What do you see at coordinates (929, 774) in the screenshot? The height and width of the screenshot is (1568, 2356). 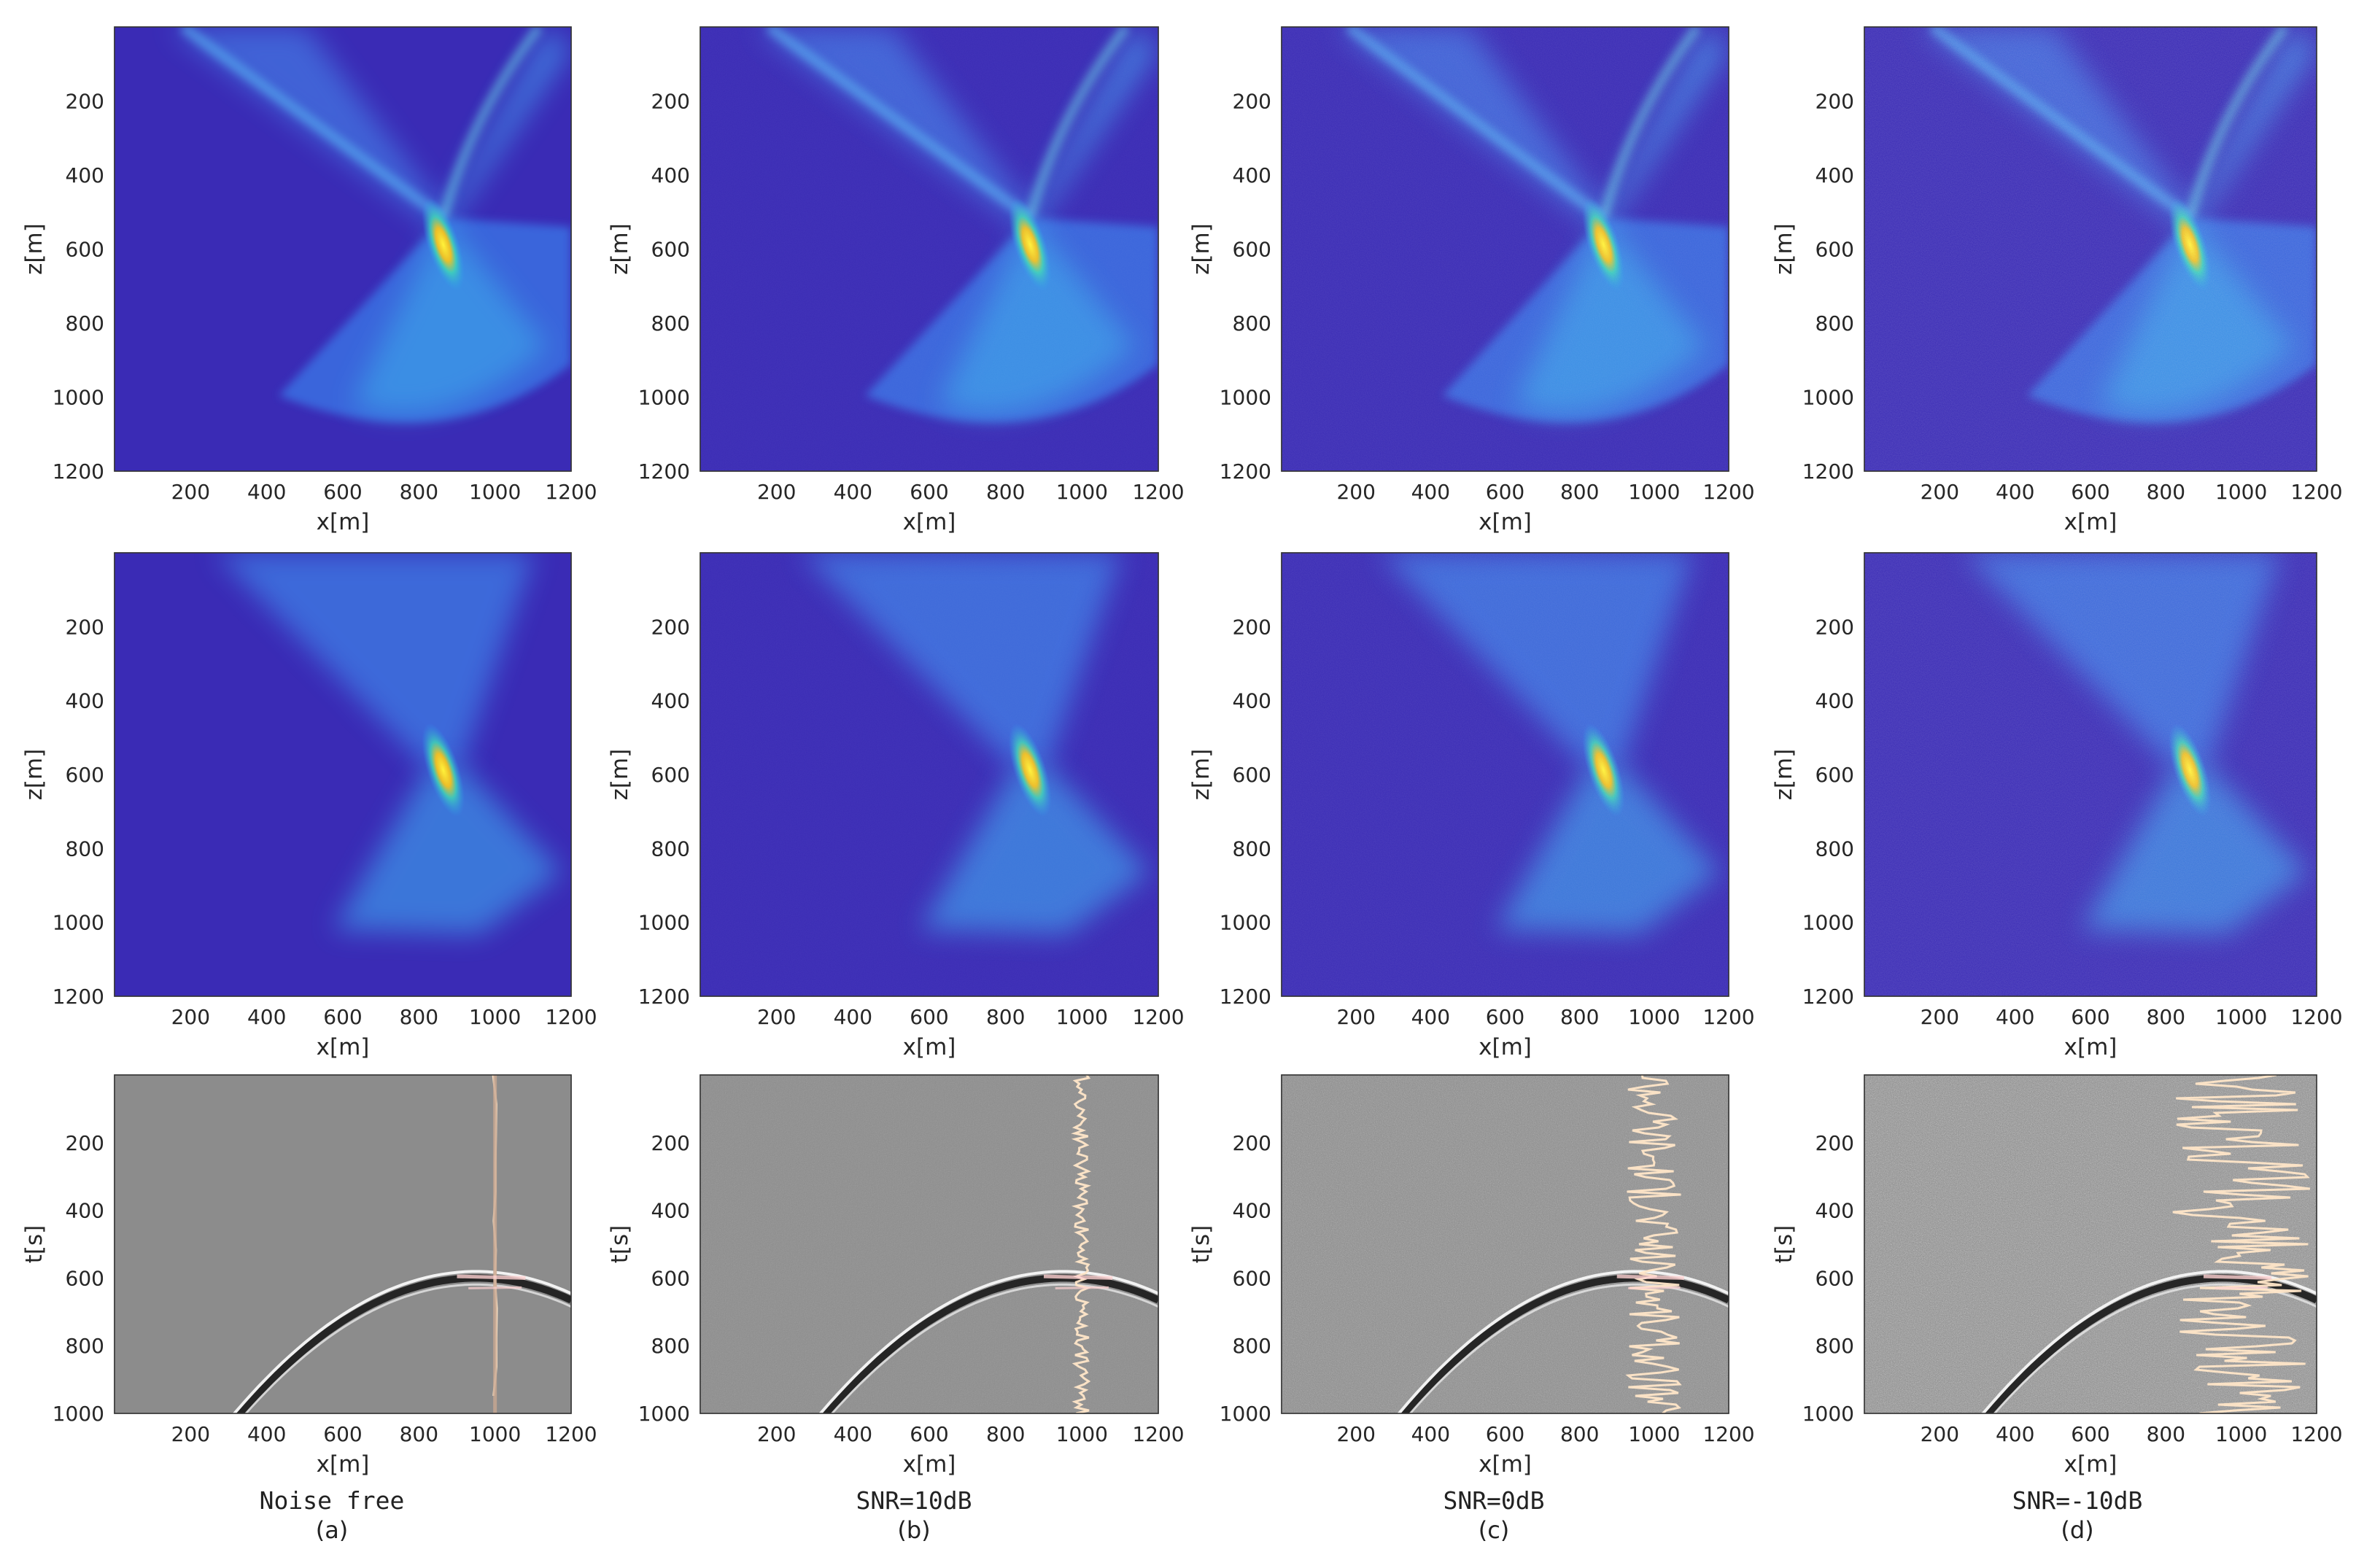 I see `image-middle-b-image` at bounding box center [929, 774].